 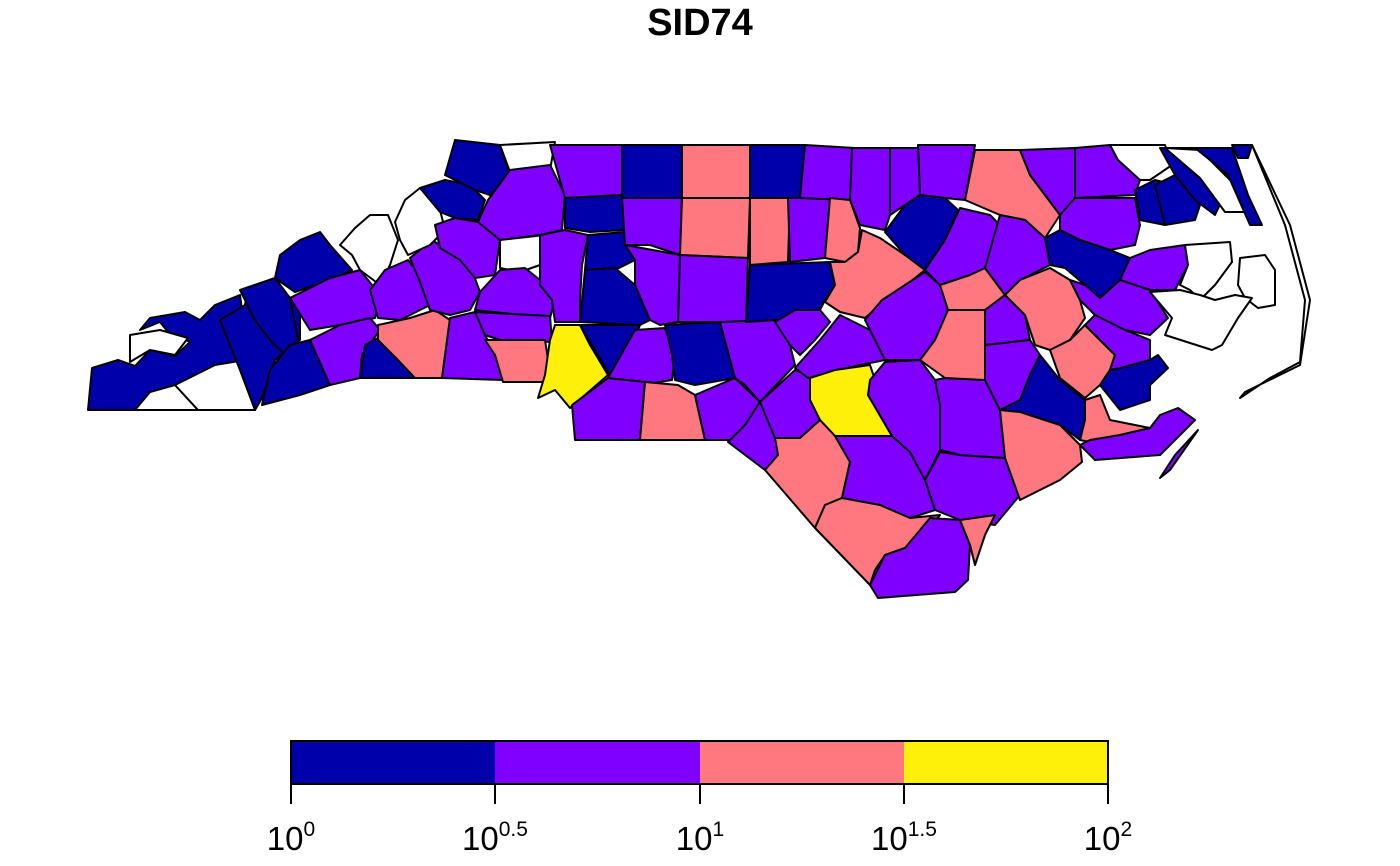 What do you see at coordinates (700, 837) in the screenshot?
I see `legend-tick-label: 10¹` at bounding box center [700, 837].